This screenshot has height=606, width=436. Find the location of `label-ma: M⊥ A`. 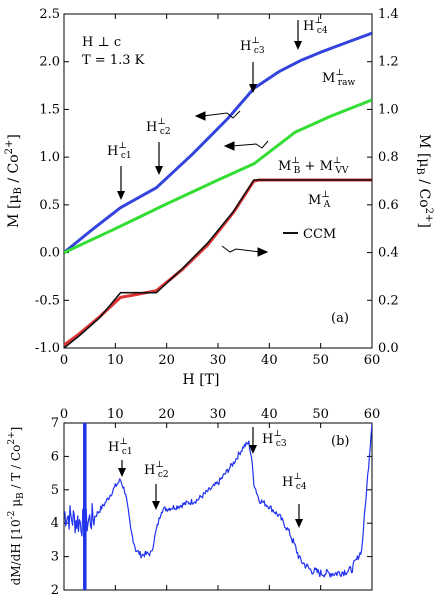

label-ma: M⊥ A is located at coordinates (319, 200).